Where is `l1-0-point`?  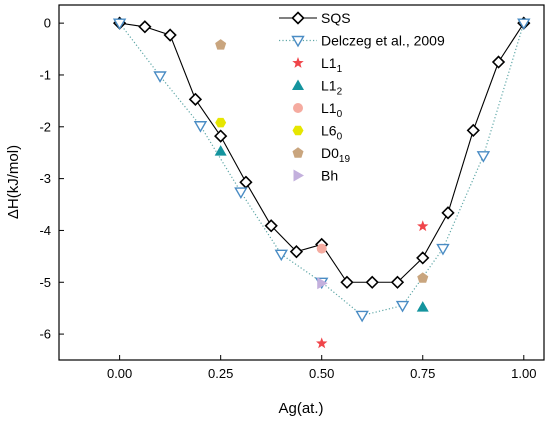 l1-0-point is located at coordinates (321, 248).